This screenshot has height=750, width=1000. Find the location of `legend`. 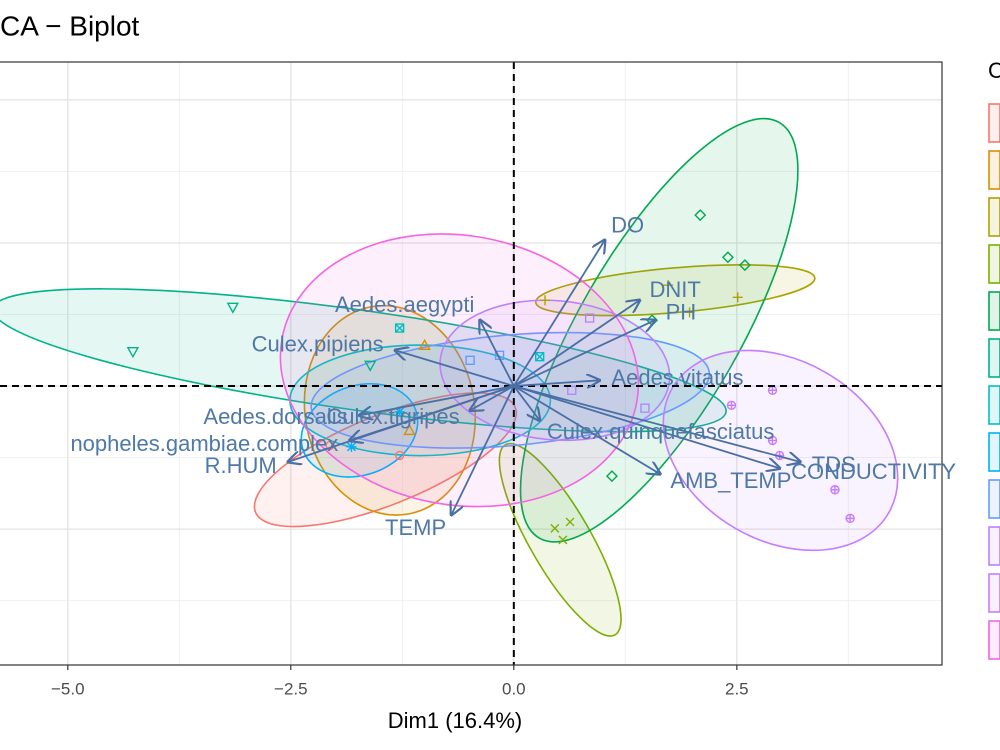

legend is located at coordinates (994, 381).